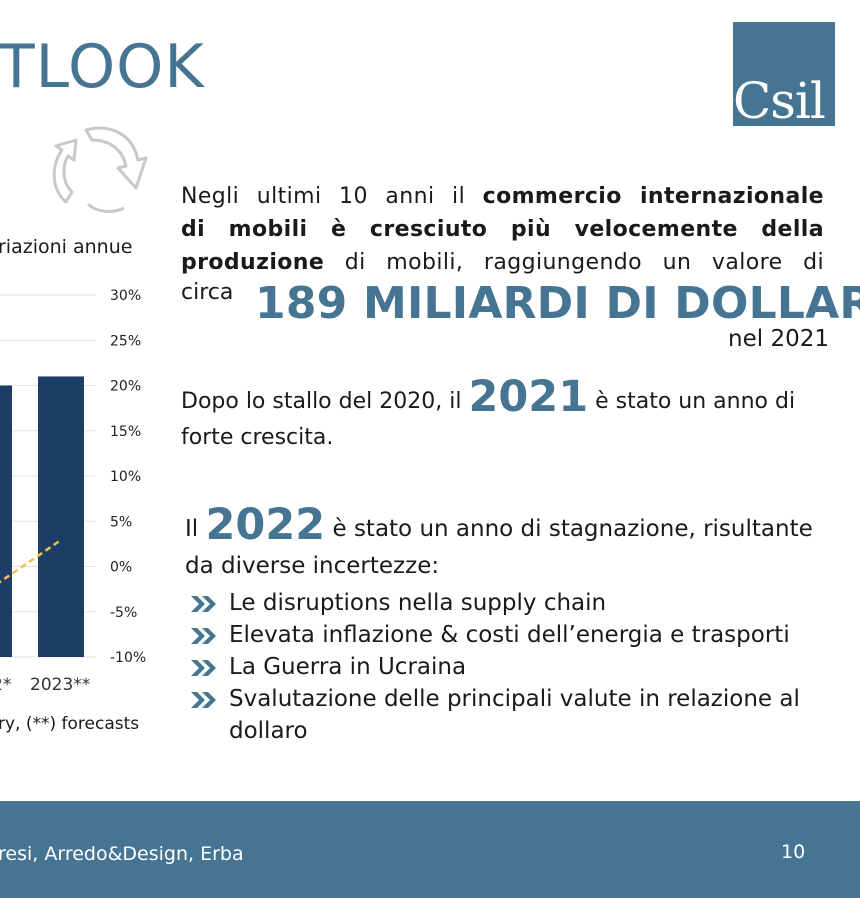 This screenshot has width=860, height=898. I want to click on chart-bars, so click(42, 516).